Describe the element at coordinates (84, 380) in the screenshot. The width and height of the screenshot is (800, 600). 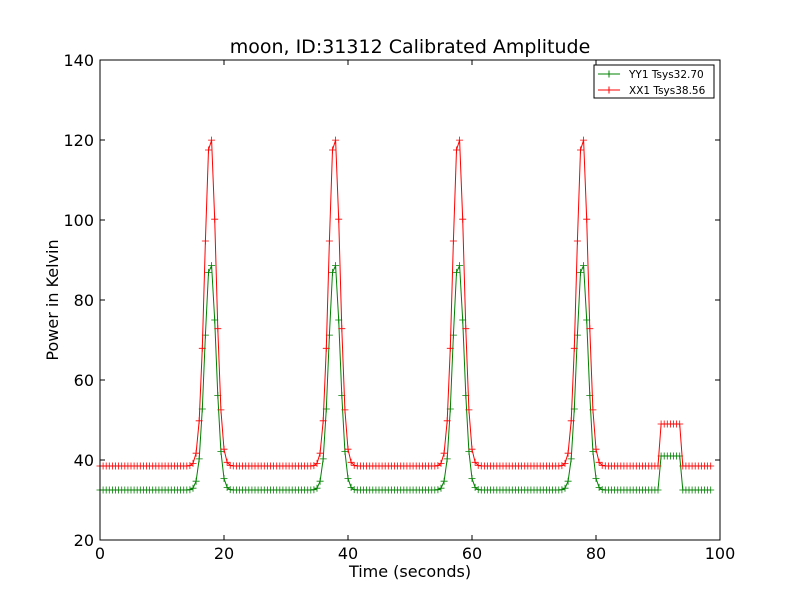
I see `y-tick-label: 60` at that location.